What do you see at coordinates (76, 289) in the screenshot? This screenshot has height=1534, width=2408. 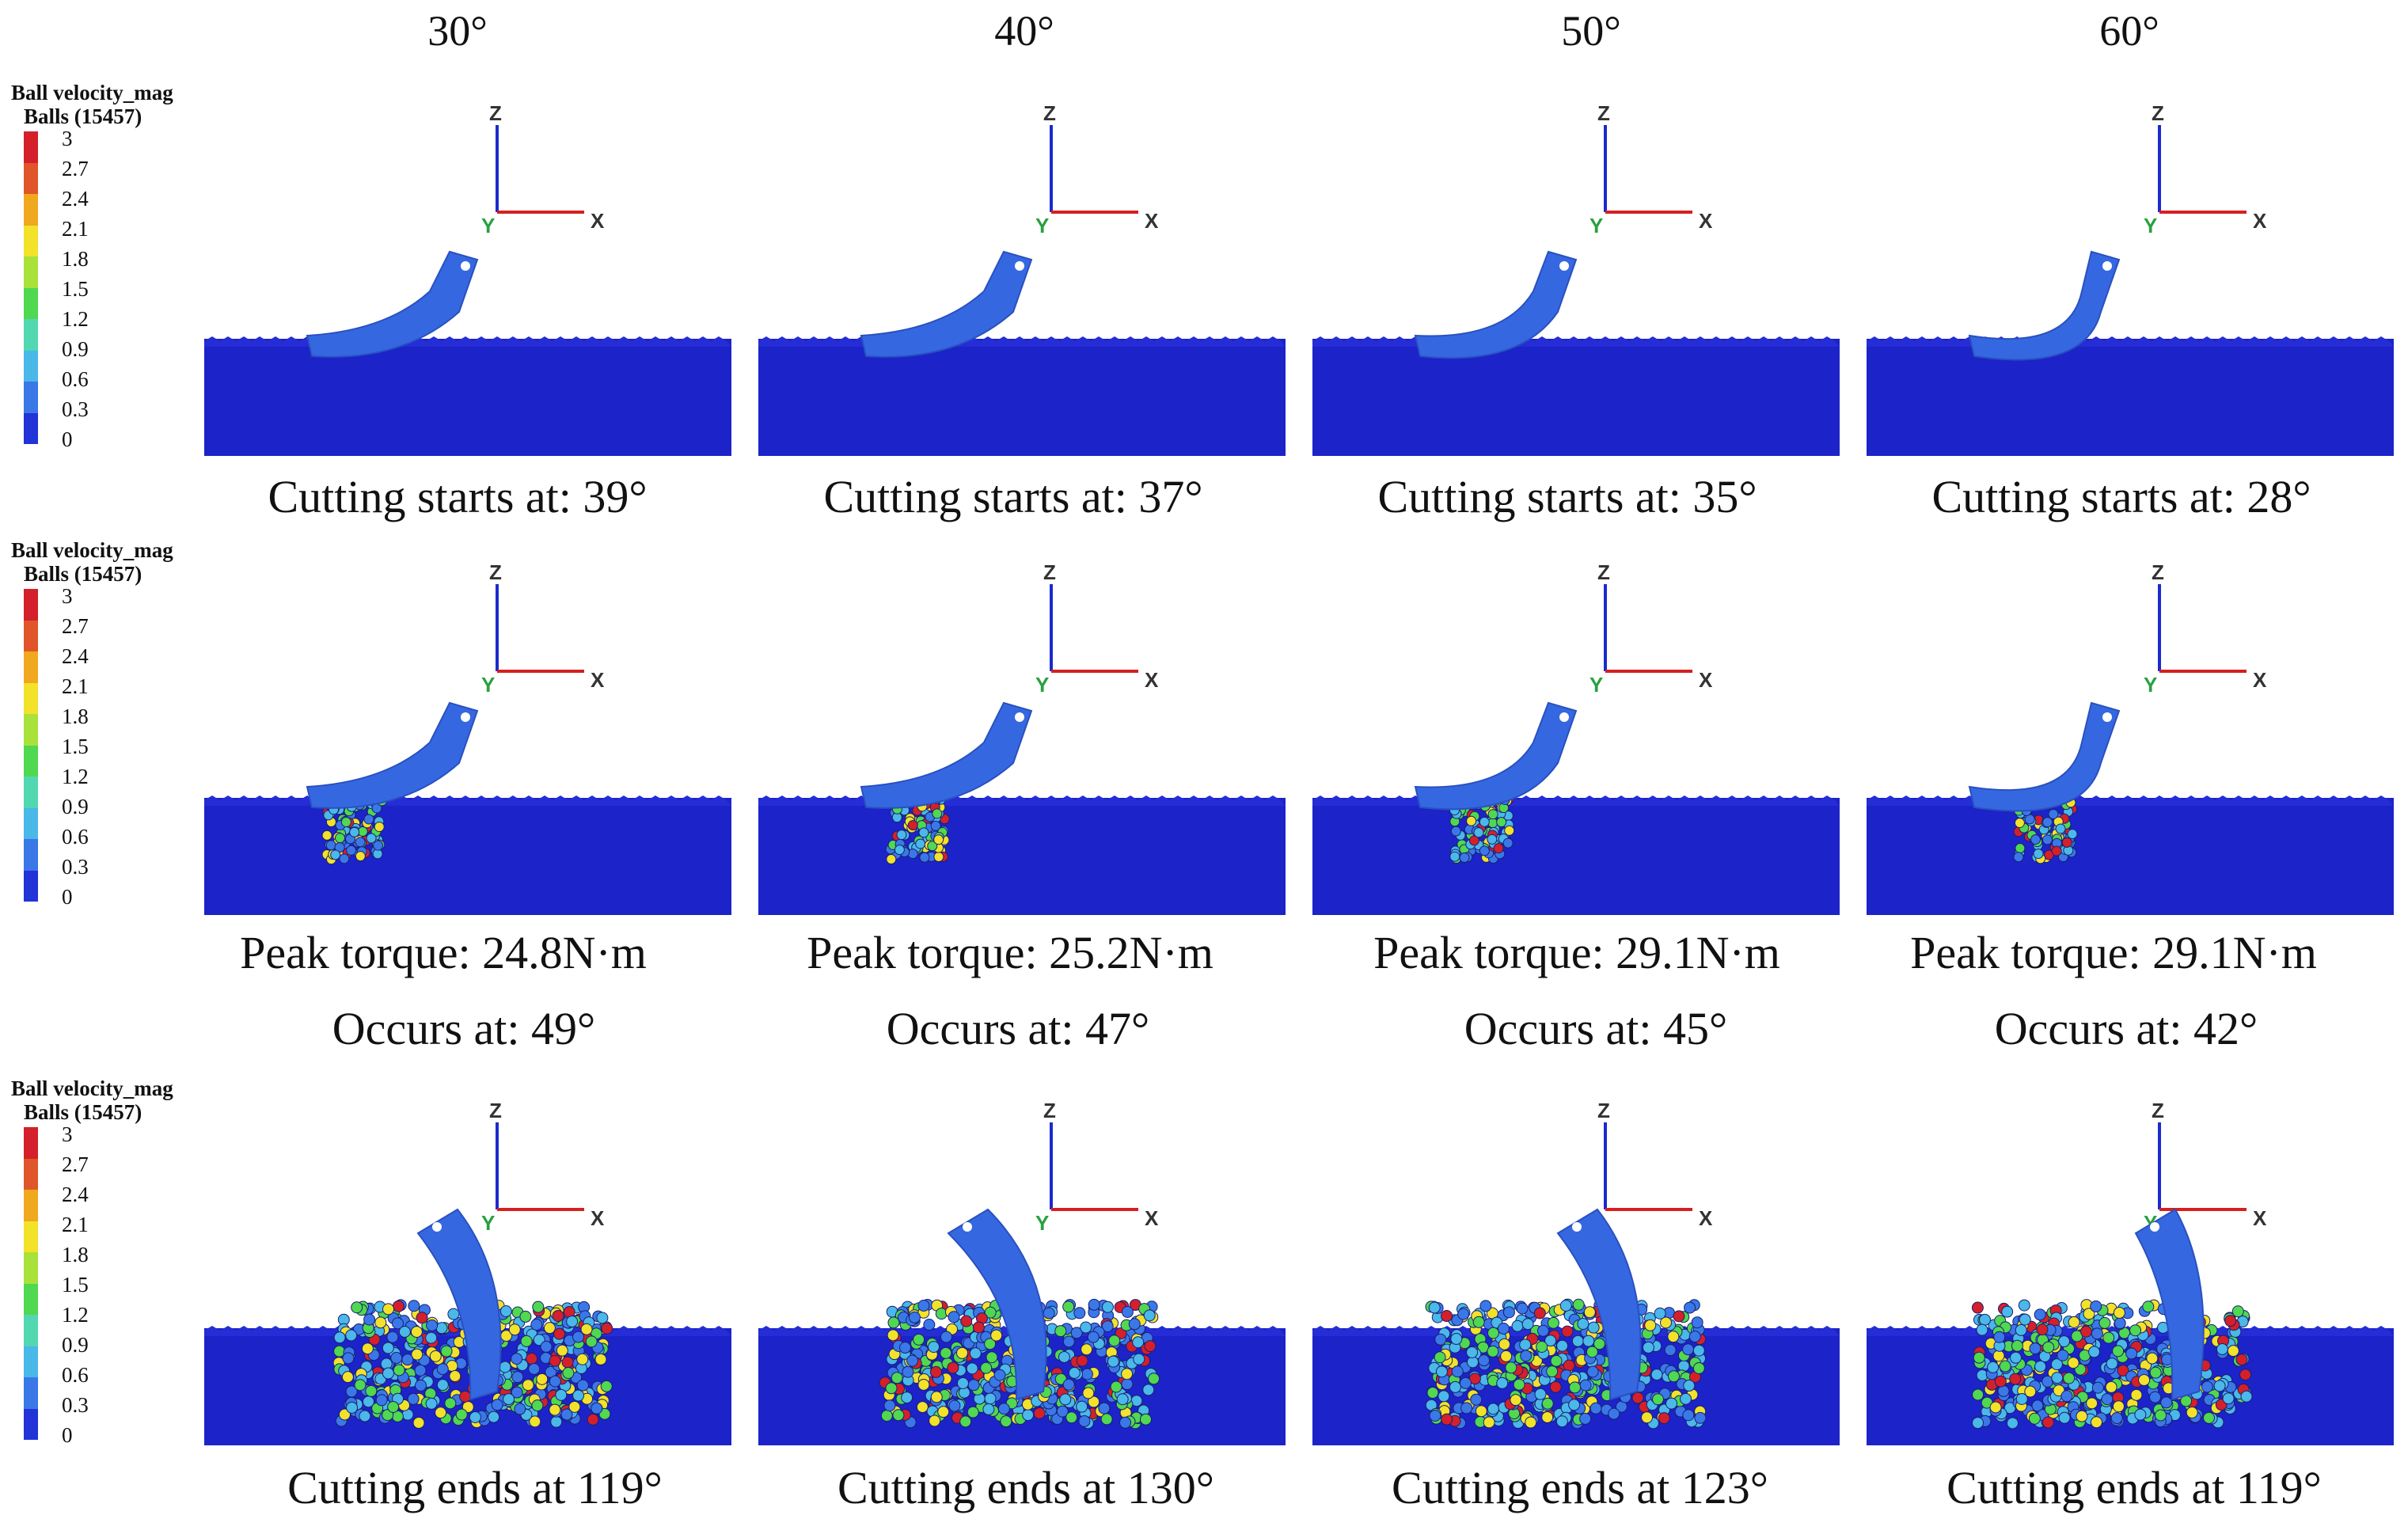 I see `legend-tick-label: 1.5` at bounding box center [76, 289].